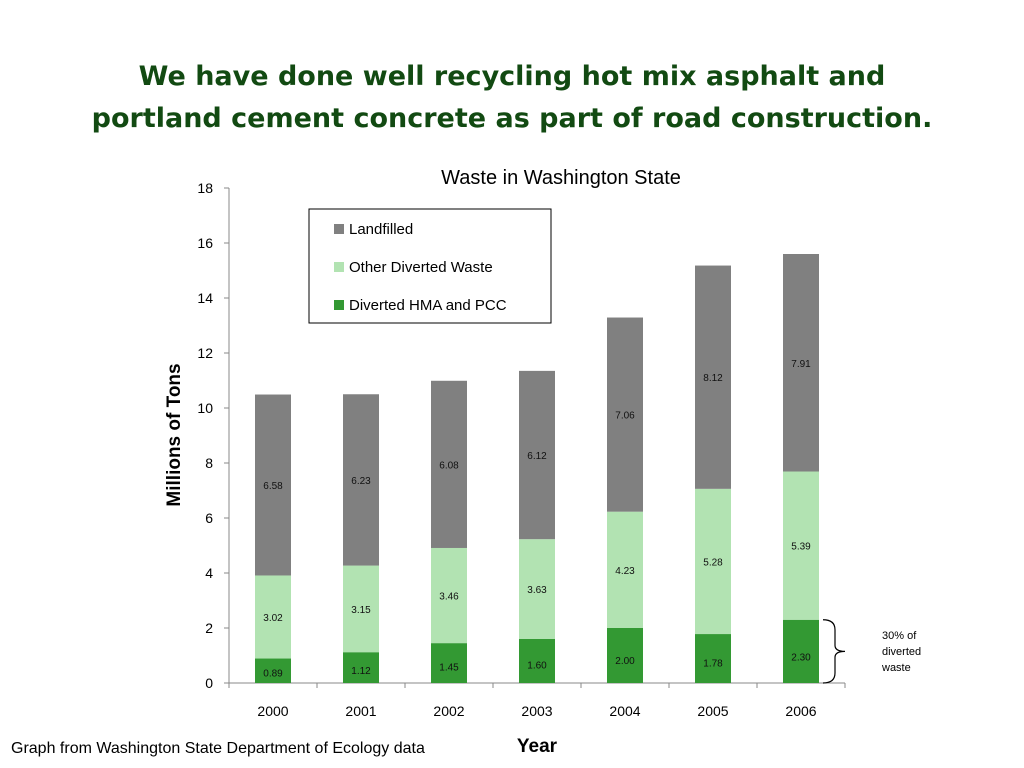 The image size is (1024, 768). Describe the element at coordinates (381, 229) in the screenshot. I see `legend-label: Landfilled` at that location.